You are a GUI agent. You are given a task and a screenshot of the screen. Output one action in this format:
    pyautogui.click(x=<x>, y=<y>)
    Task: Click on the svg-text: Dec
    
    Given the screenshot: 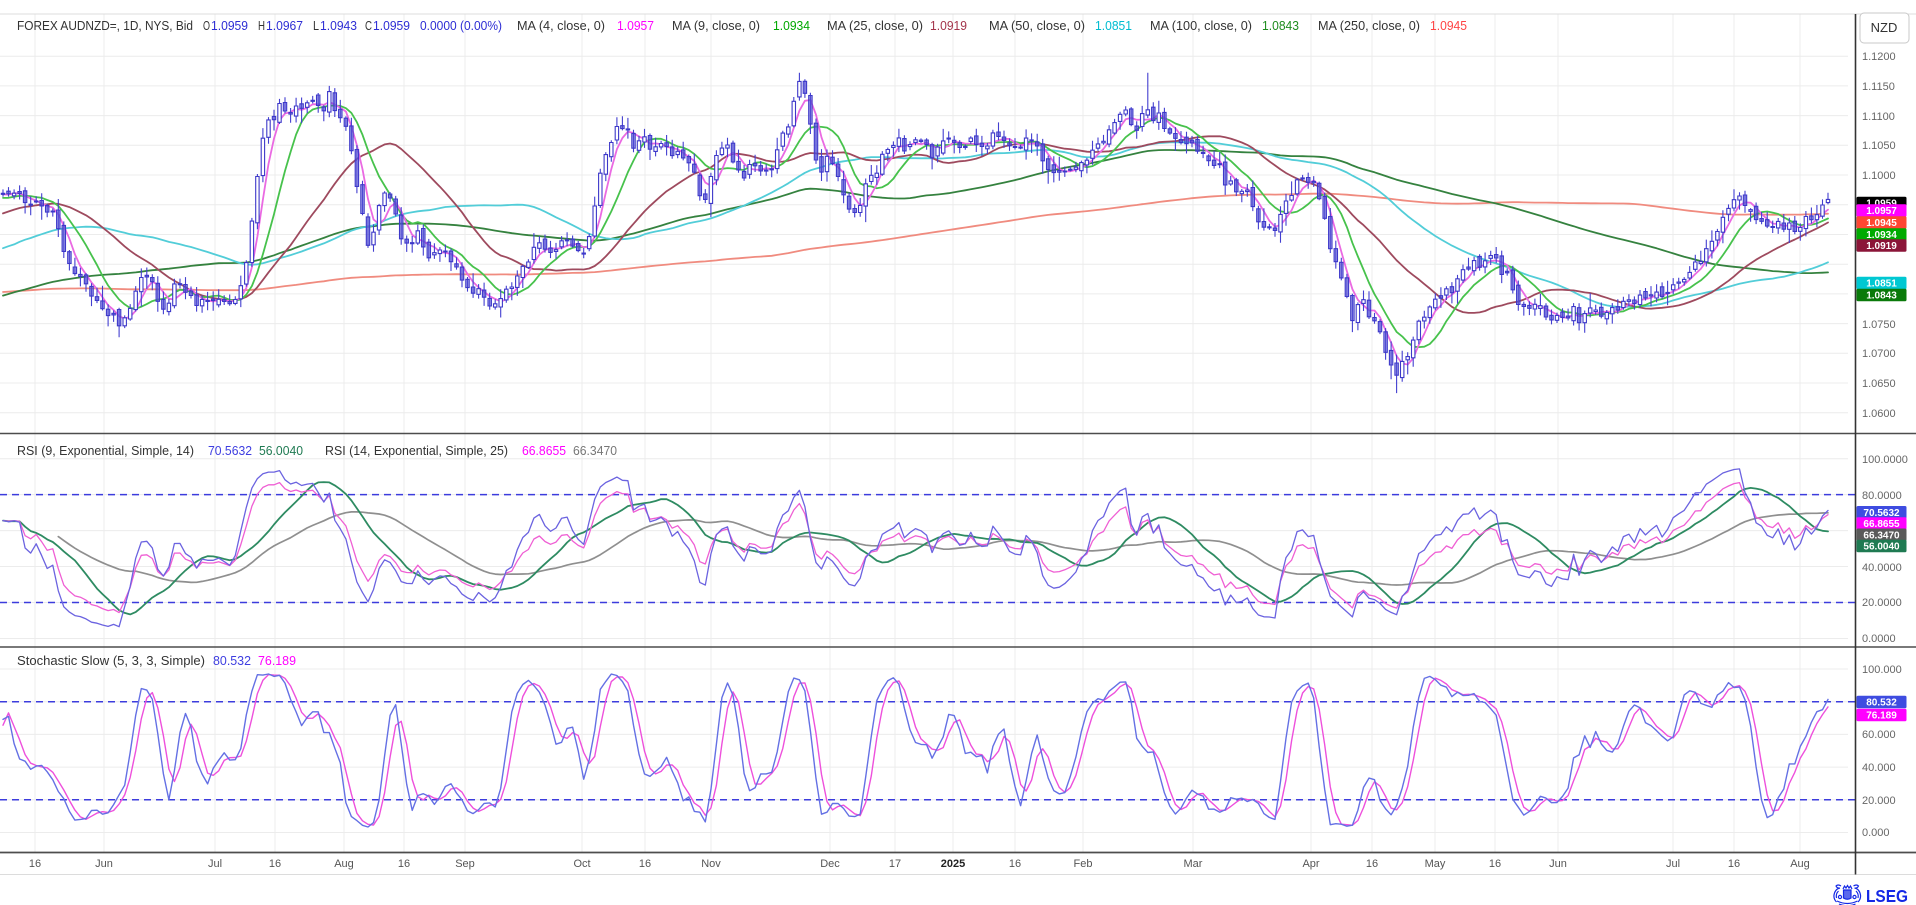 What is the action you would take?
    pyautogui.click(x=830, y=864)
    